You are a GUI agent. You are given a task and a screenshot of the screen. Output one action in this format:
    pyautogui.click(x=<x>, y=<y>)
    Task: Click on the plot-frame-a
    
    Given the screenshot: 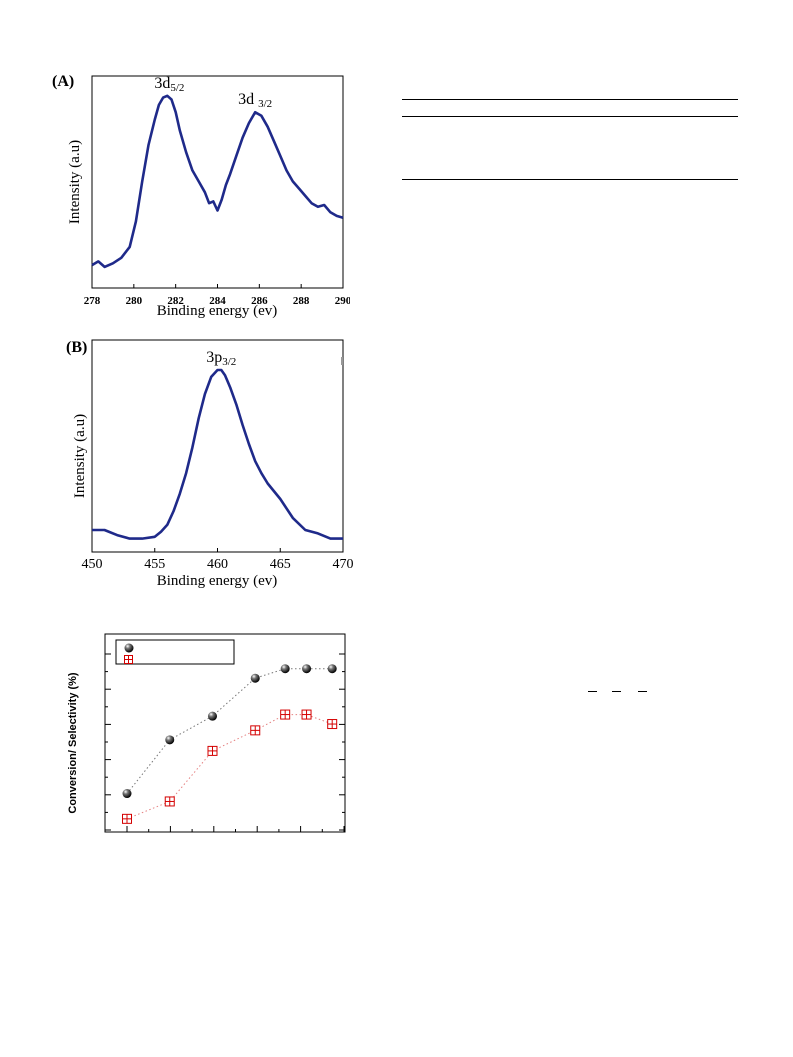 What is the action you would take?
    pyautogui.click(x=217, y=182)
    